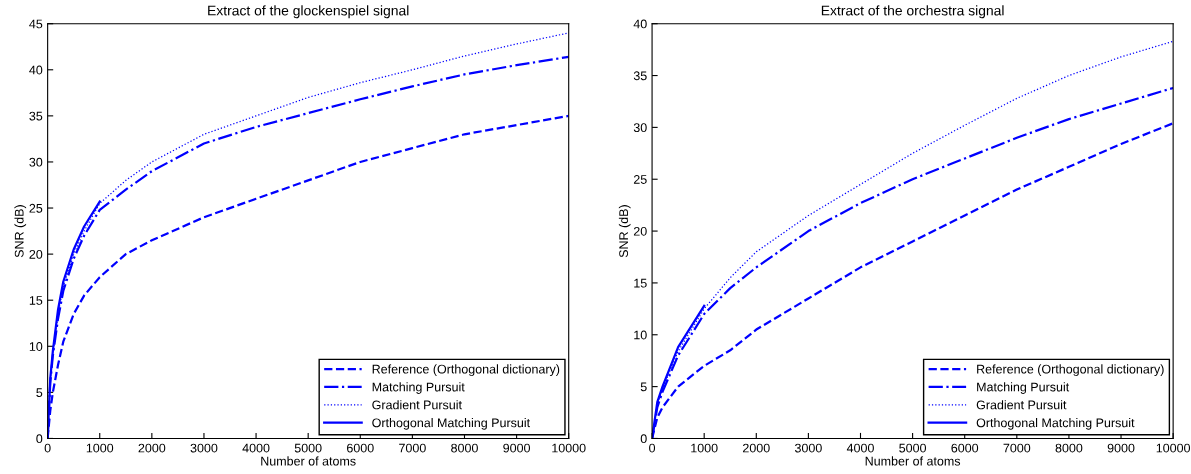  Describe the element at coordinates (36, 24) in the screenshot. I see `y-tick-label: 45` at that location.